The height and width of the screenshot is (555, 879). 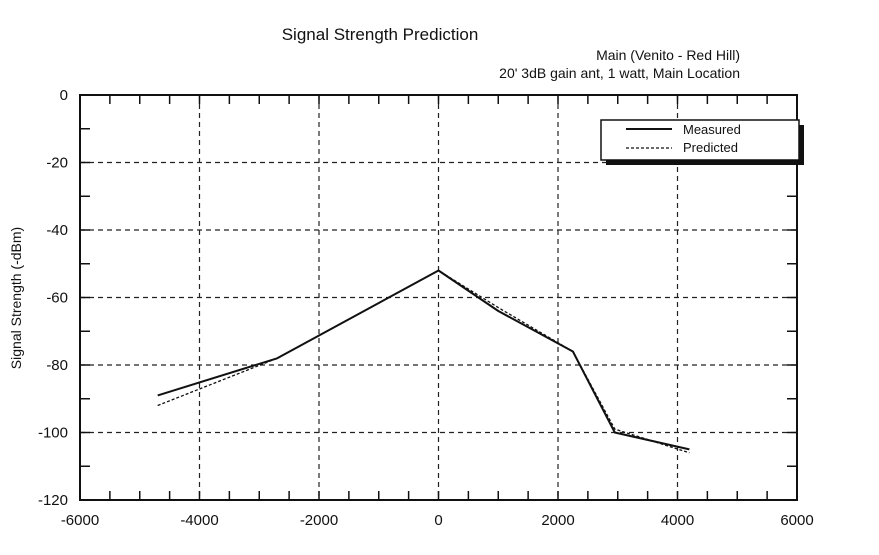 What do you see at coordinates (57, 365) in the screenshot?
I see `y-tick-label: -80` at bounding box center [57, 365].